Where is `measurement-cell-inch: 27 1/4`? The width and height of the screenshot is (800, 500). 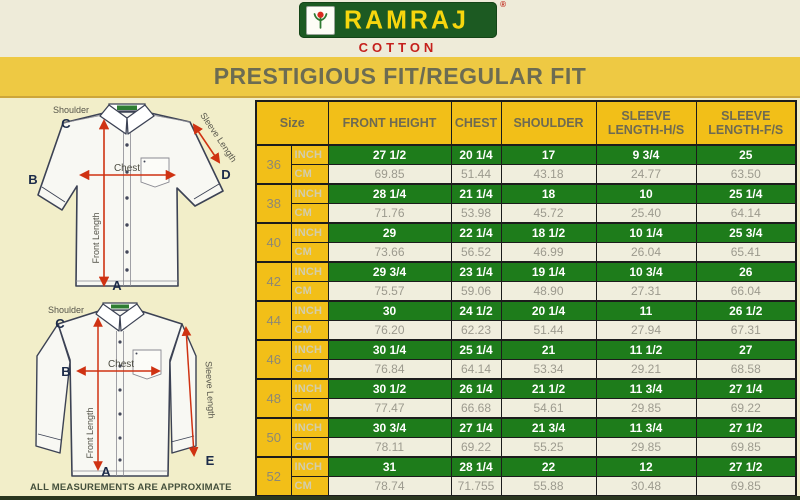
measurement-cell-inch: 27 1/4 is located at coordinates (476, 427).